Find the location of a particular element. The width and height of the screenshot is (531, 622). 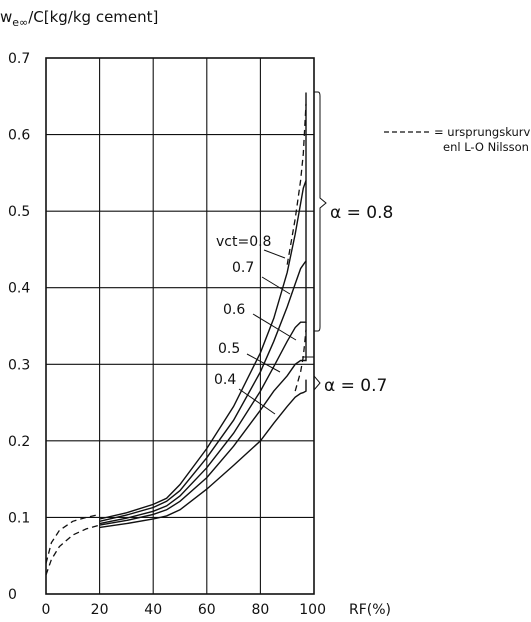

y-axis-title-rest: /C[kg/kg cement] is located at coordinates (93, 17).